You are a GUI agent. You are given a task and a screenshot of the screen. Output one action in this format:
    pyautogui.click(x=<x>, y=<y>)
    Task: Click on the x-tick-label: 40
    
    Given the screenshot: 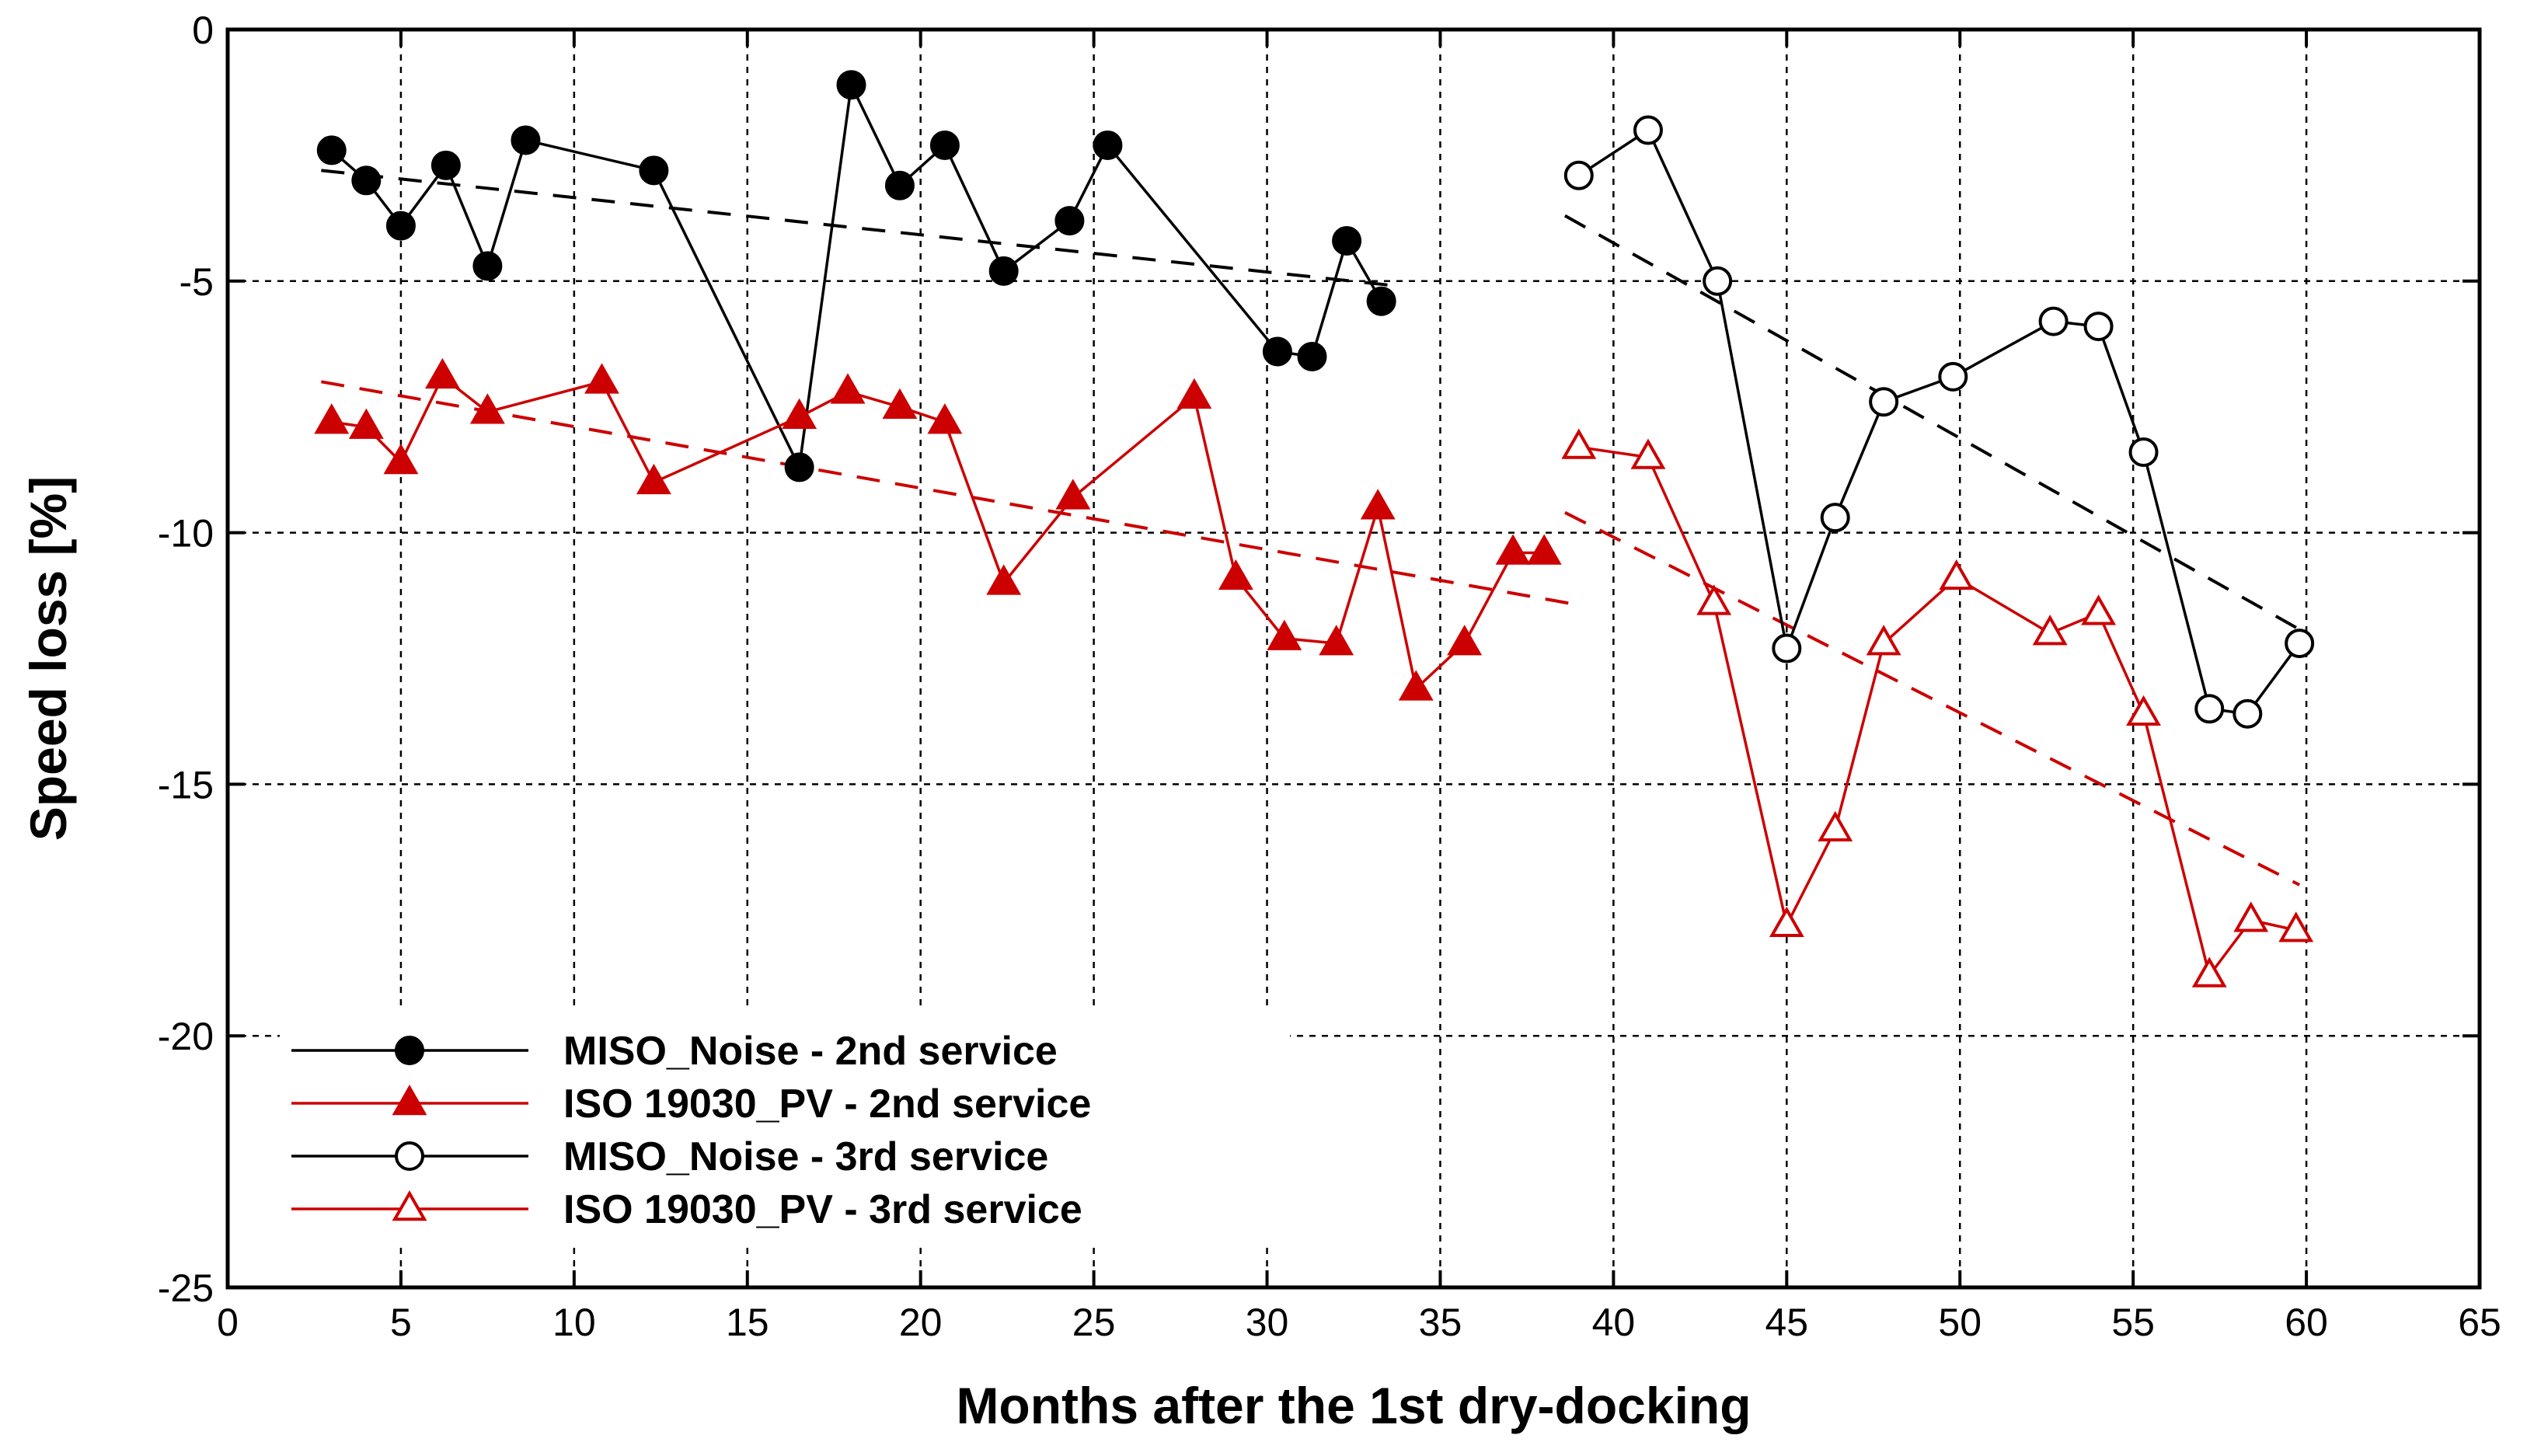 What is the action you would take?
    pyautogui.click(x=1614, y=1323)
    